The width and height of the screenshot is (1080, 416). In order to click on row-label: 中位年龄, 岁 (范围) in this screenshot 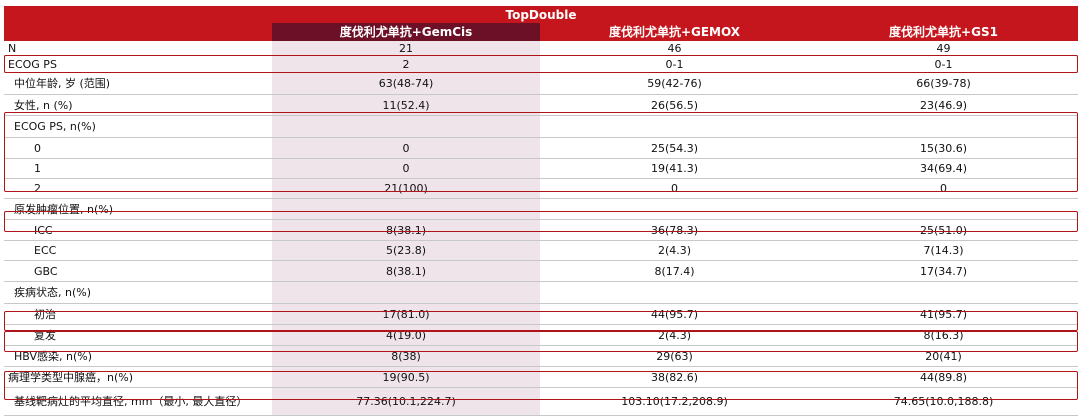, I will do `click(62, 83)`.